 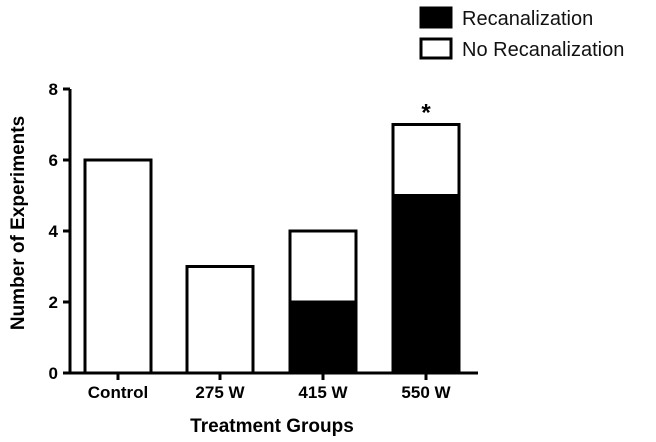 What do you see at coordinates (426, 392) in the screenshot?
I see `x-tick-label-550-w: 550 W` at bounding box center [426, 392].